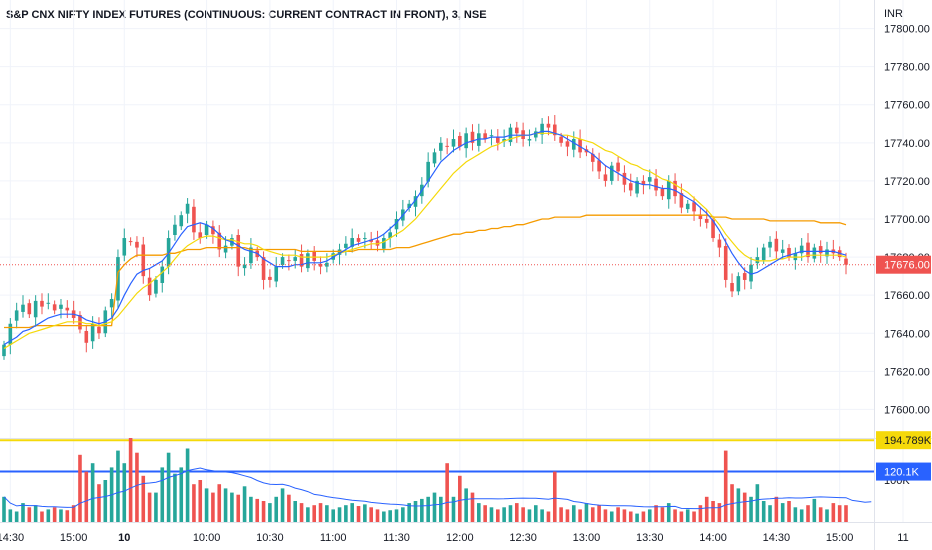 This screenshot has height=550, width=932. I want to click on volume-level-badge, so click(903, 471).